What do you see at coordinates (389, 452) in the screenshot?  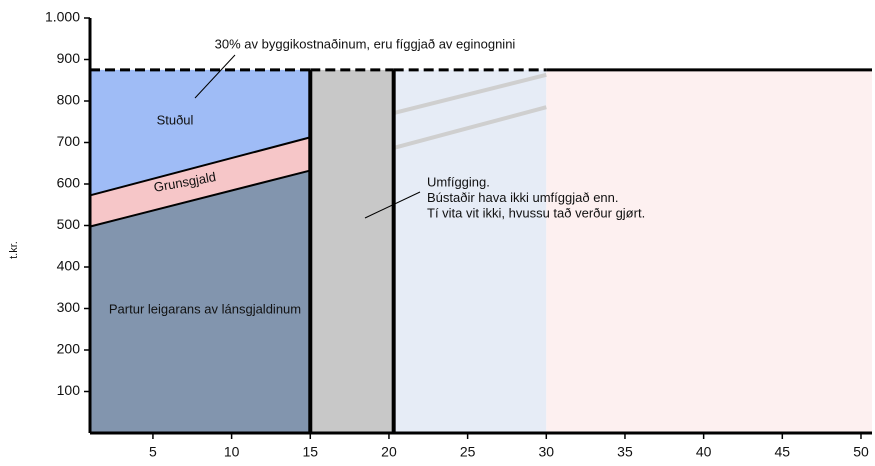 I see `x-tick-label: 20` at bounding box center [389, 452].